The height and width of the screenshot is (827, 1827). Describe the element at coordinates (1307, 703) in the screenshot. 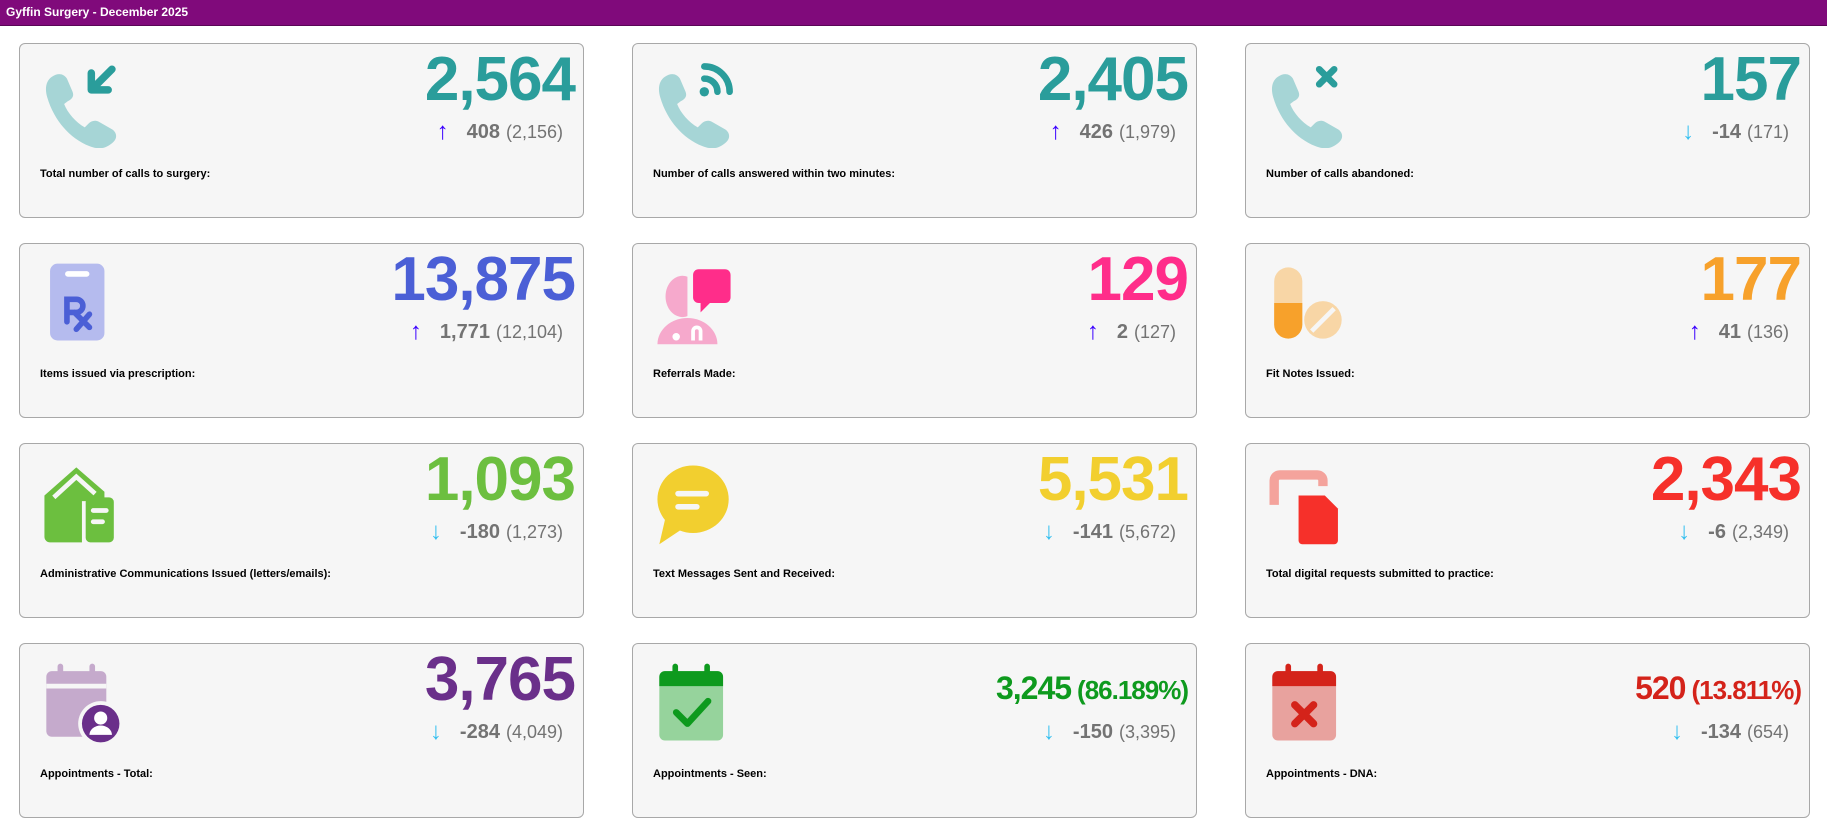

I see `calendar-x-icon` at that location.